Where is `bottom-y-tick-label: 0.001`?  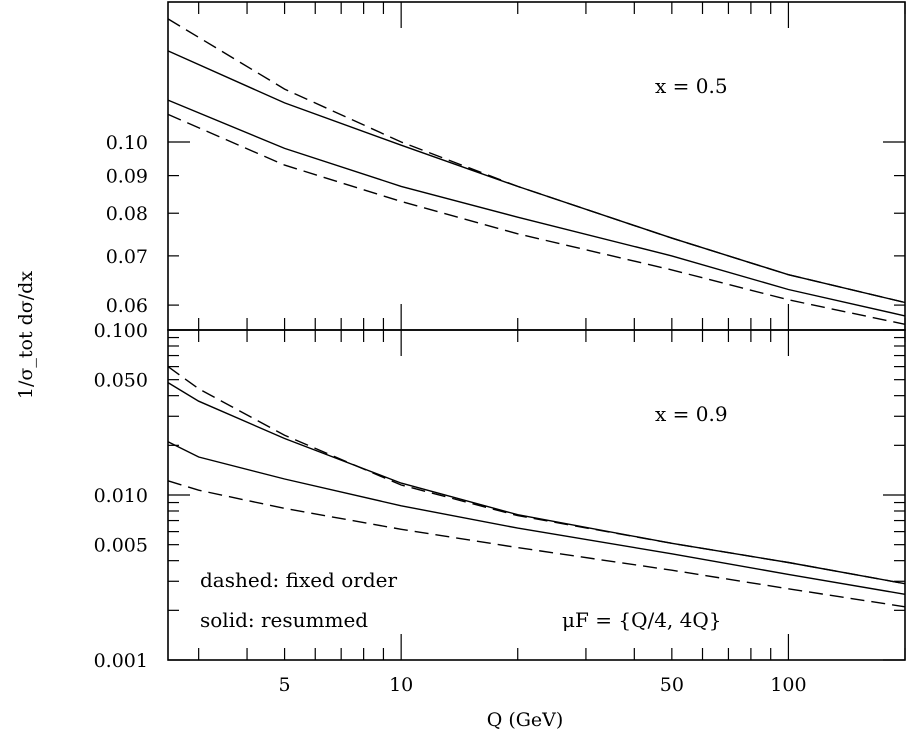 bottom-y-tick-label: 0.001 is located at coordinates (121, 661).